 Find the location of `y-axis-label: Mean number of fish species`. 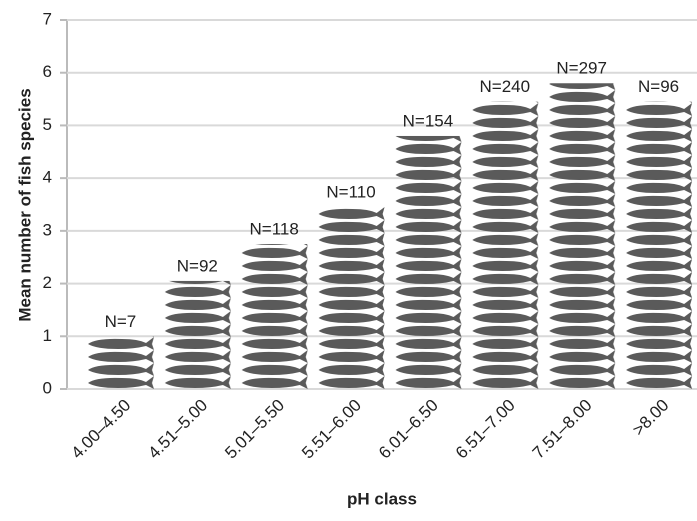

y-axis-label: Mean number of fish species is located at coordinates (24, 204).